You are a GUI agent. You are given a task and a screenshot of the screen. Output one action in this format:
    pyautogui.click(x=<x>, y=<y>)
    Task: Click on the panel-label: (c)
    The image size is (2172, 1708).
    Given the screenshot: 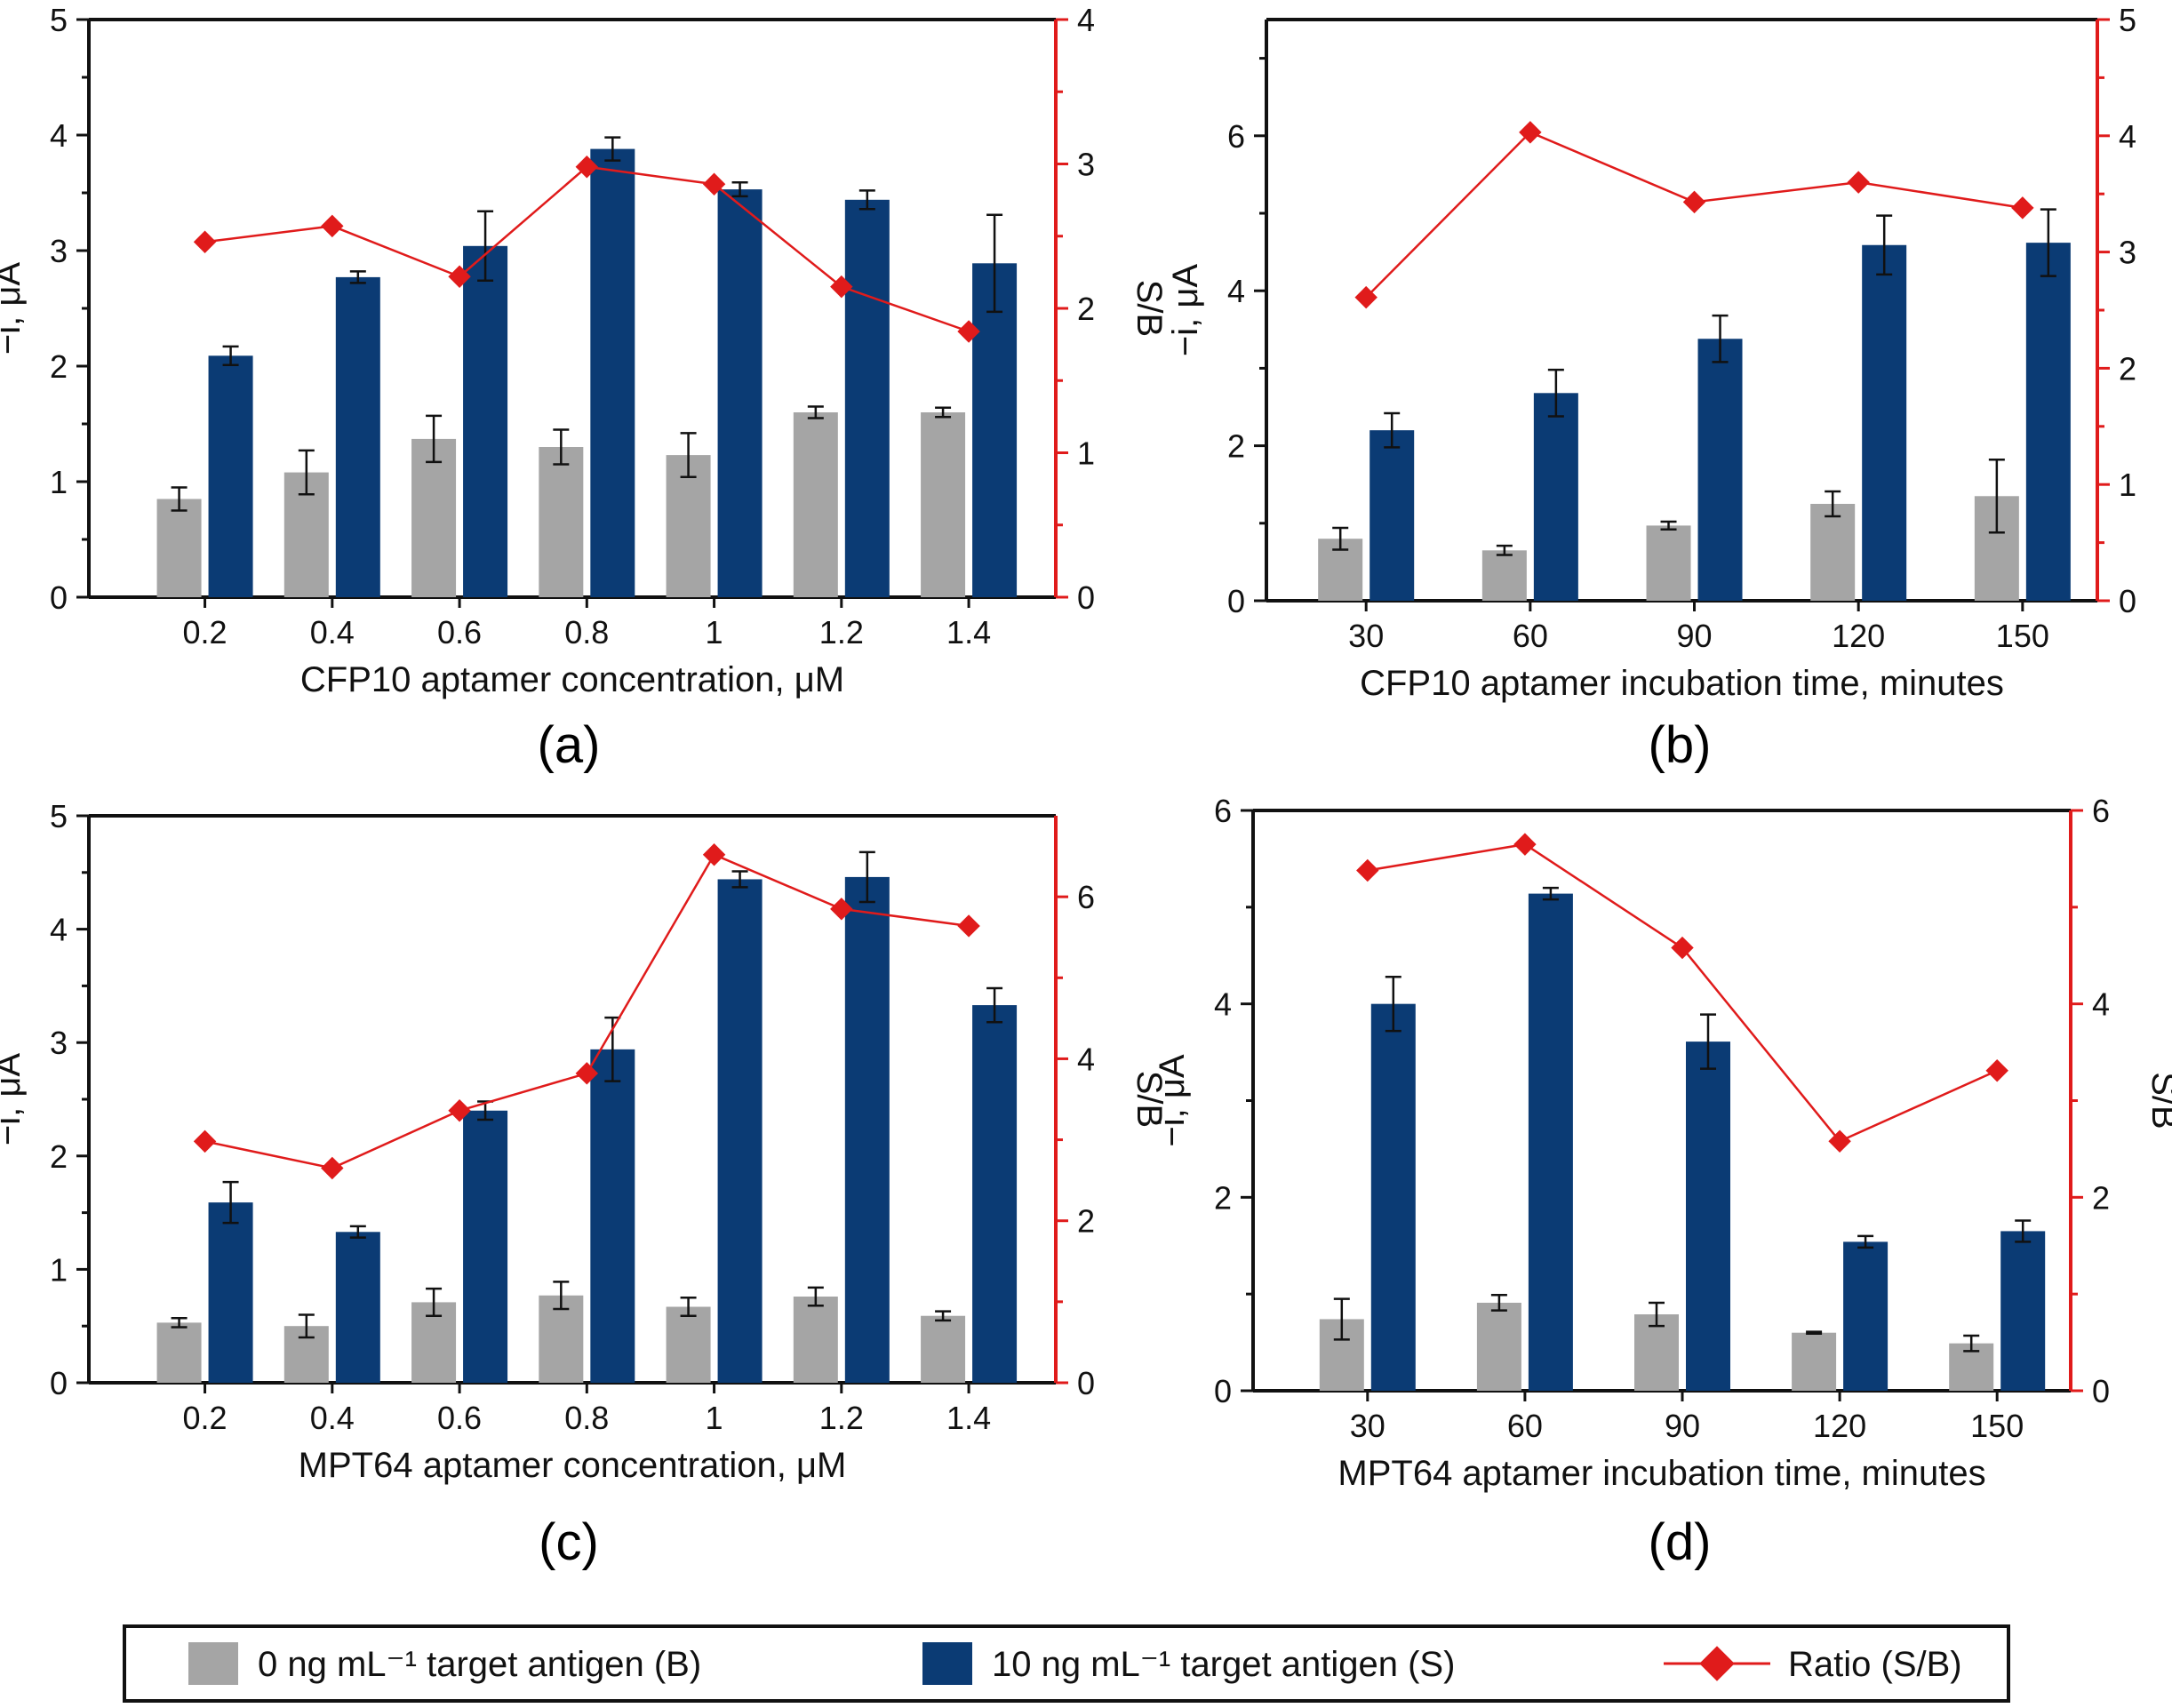 What is the action you would take?
    pyautogui.click(x=569, y=1542)
    